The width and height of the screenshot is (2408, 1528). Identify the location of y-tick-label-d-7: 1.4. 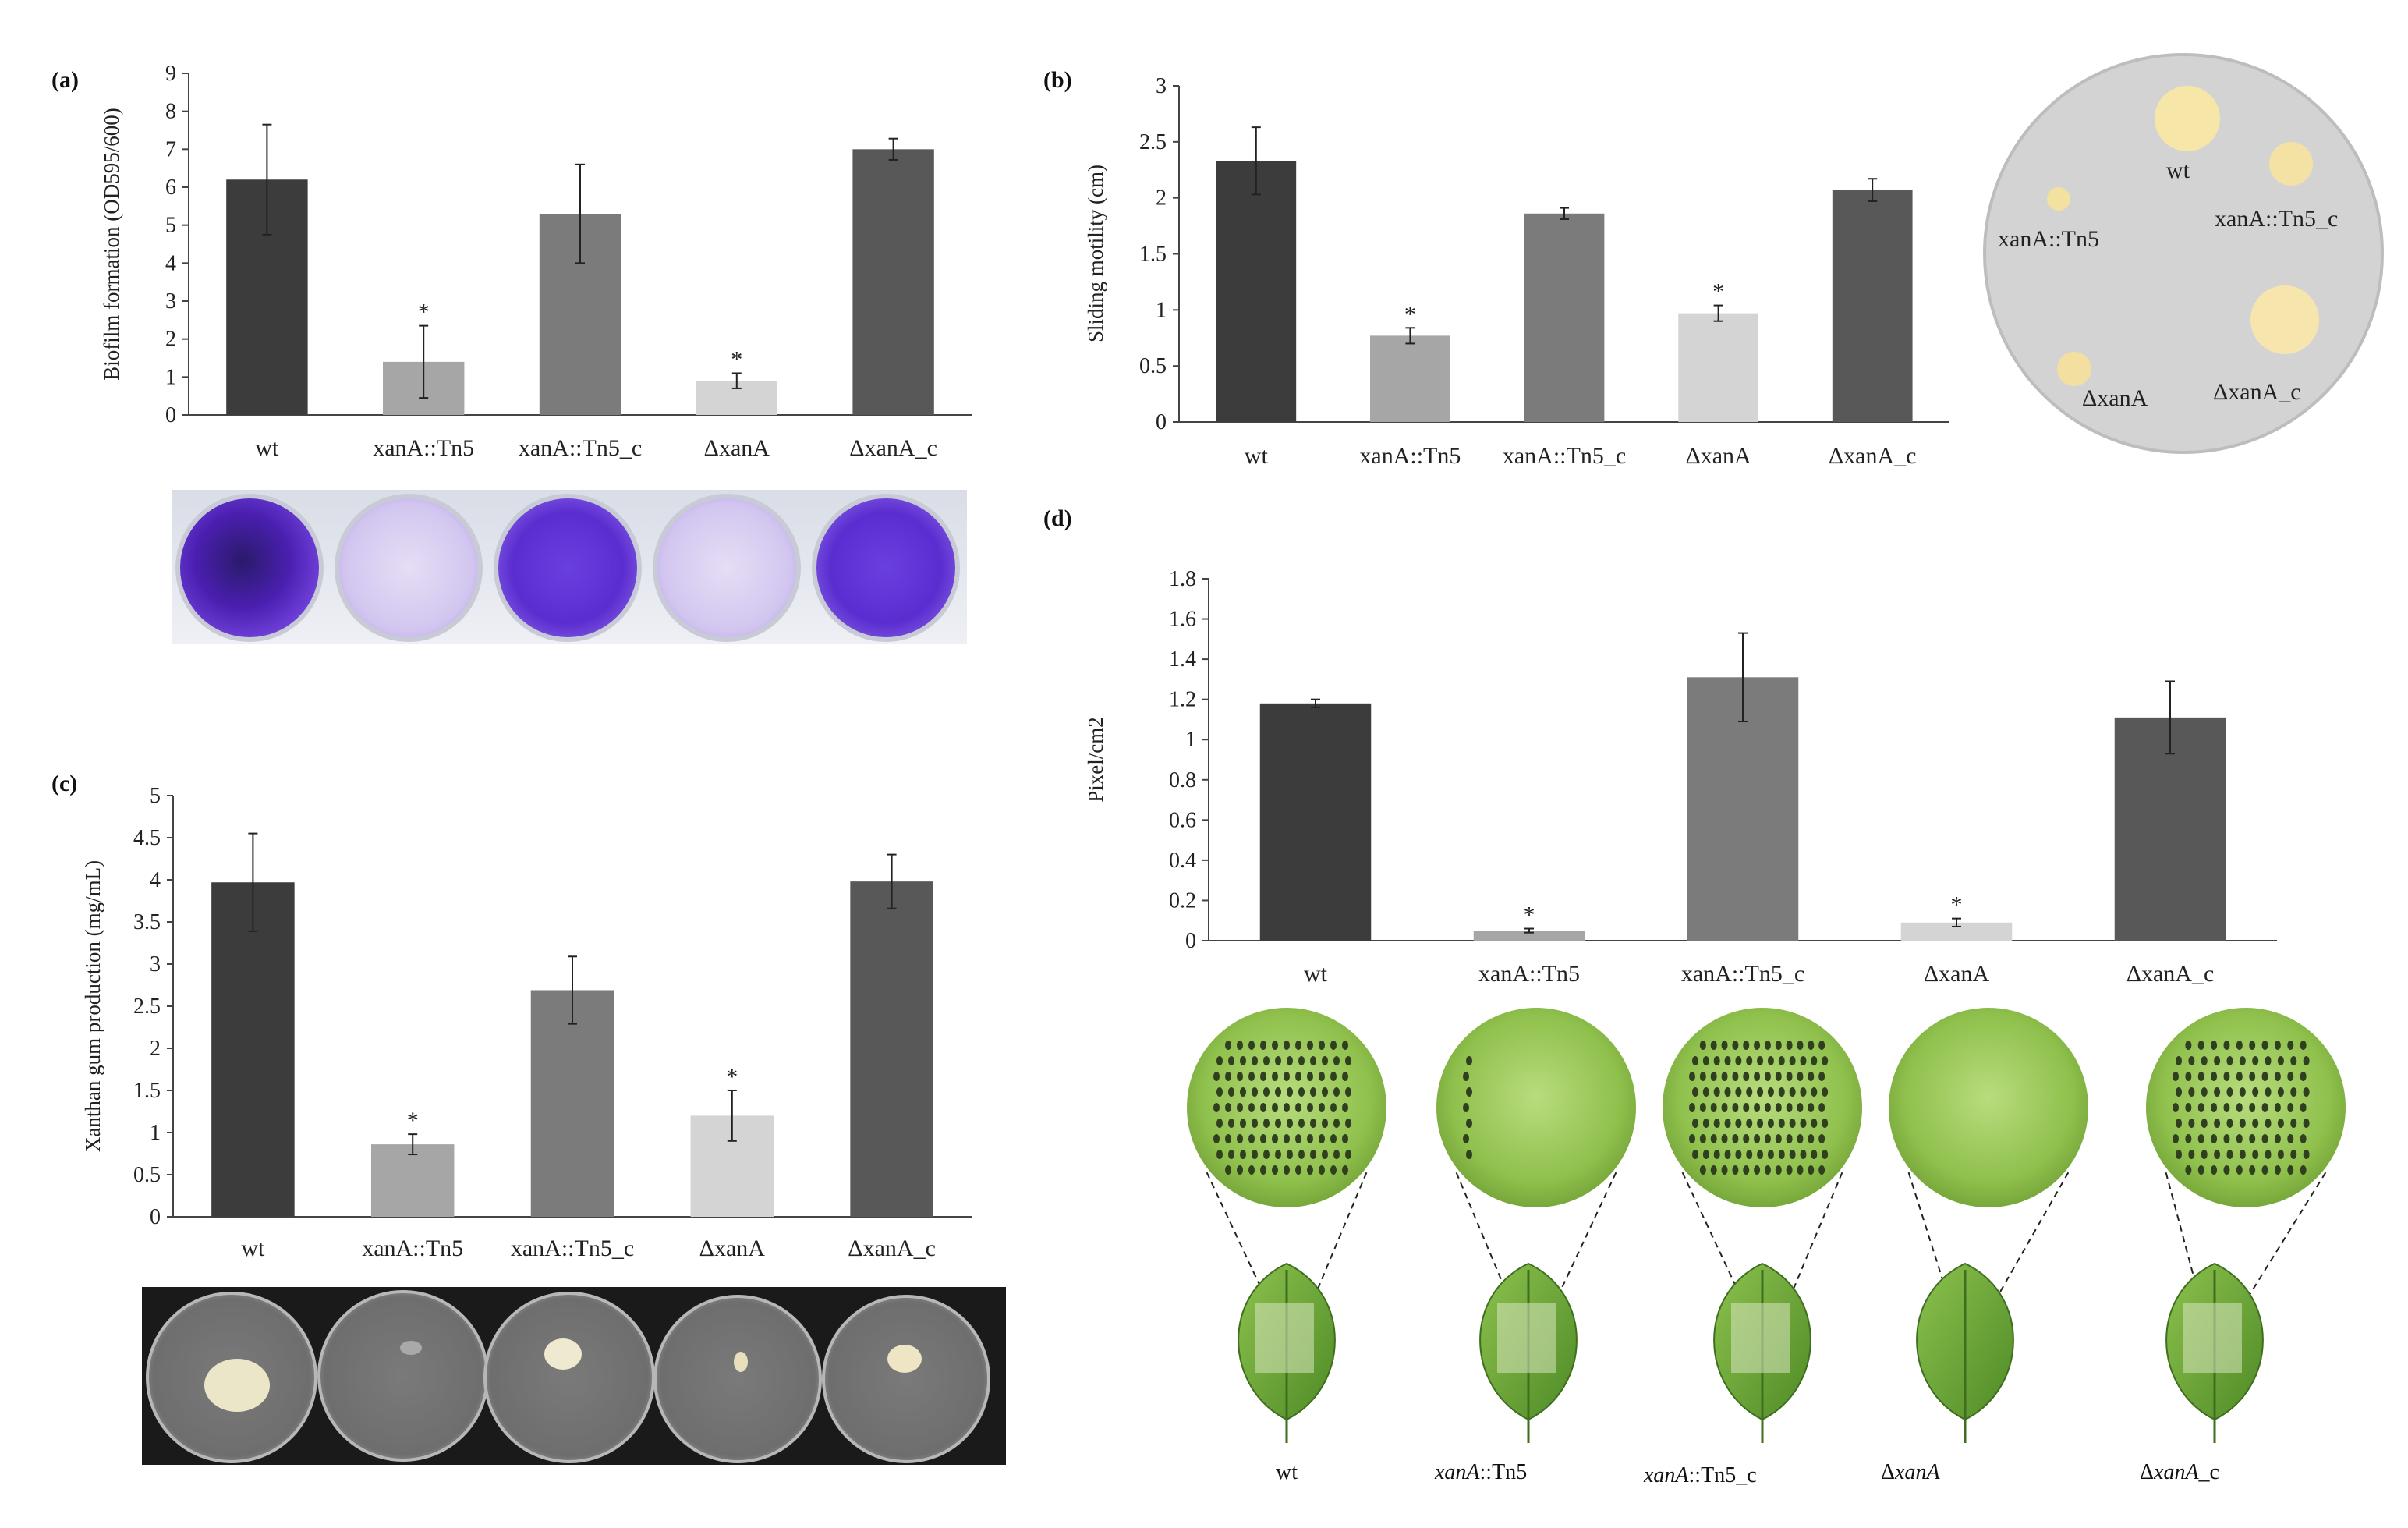
(1182, 659).